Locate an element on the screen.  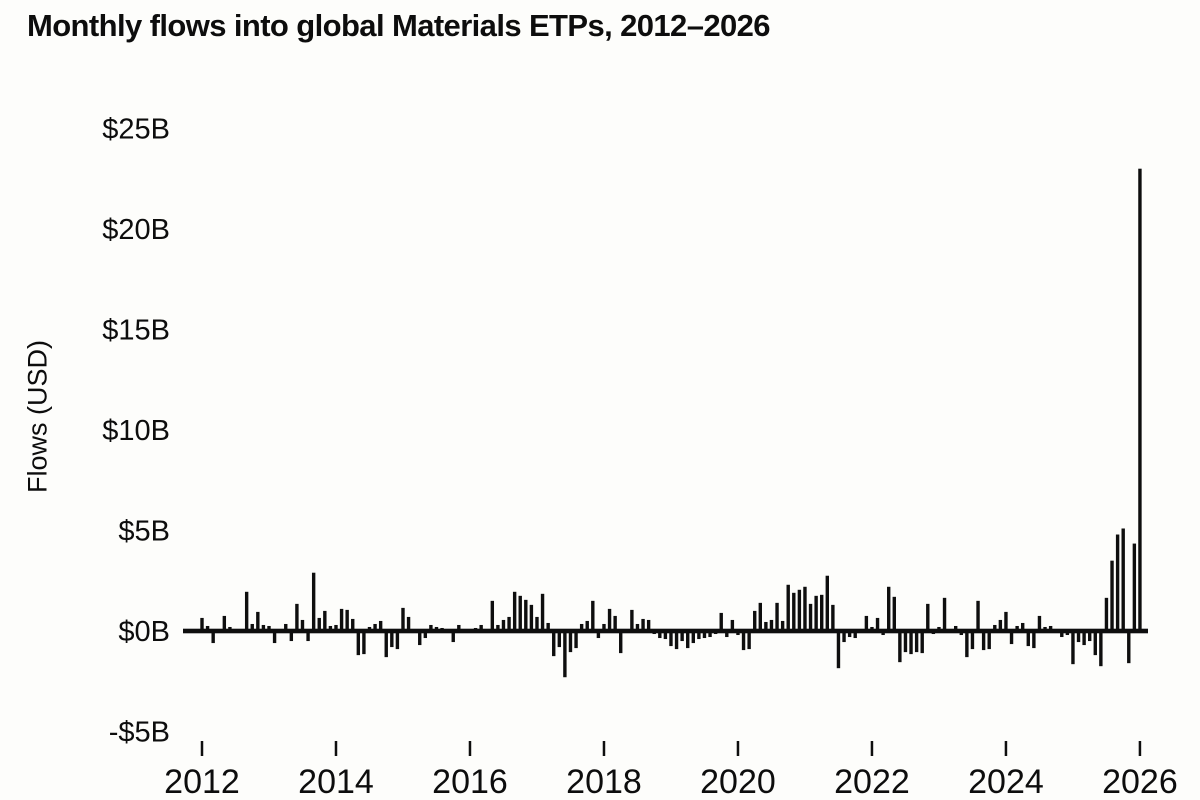
y-tick-label: $20B is located at coordinates (136, 230).